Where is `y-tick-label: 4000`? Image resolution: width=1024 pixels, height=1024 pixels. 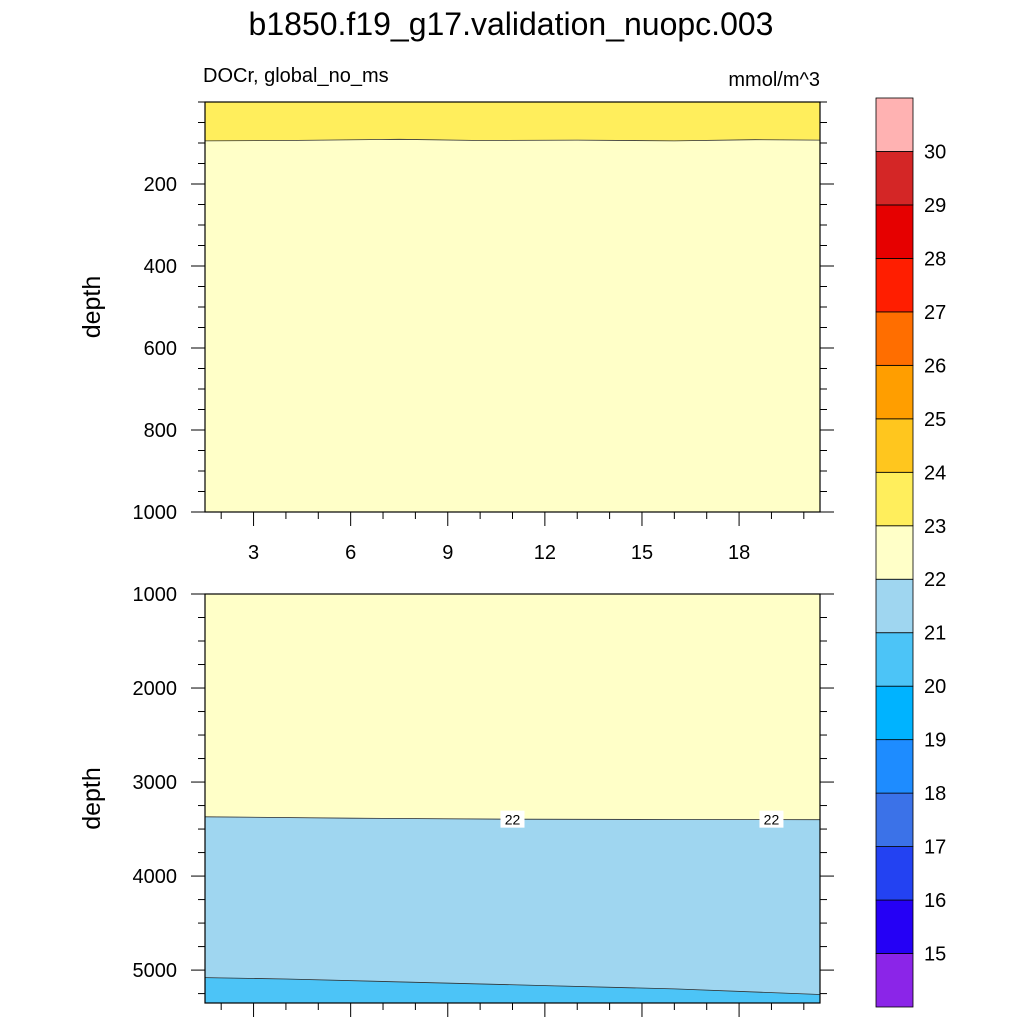 y-tick-label: 4000 is located at coordinates (155, 877).